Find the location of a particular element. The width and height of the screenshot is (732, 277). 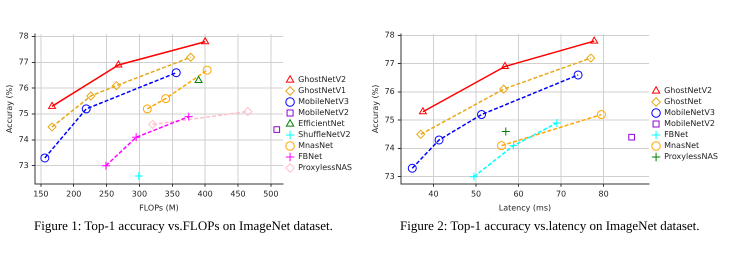

x-tick-label: 500 is located at coordinates (270, 194).